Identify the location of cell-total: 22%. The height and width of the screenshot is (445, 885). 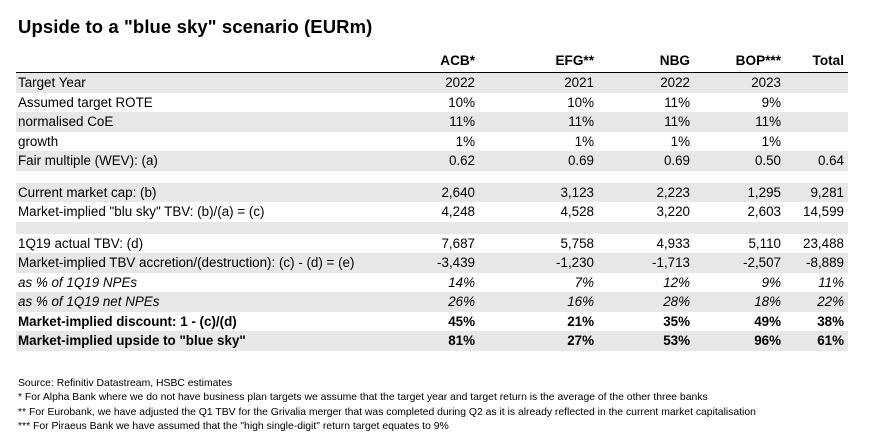
(830, 301).